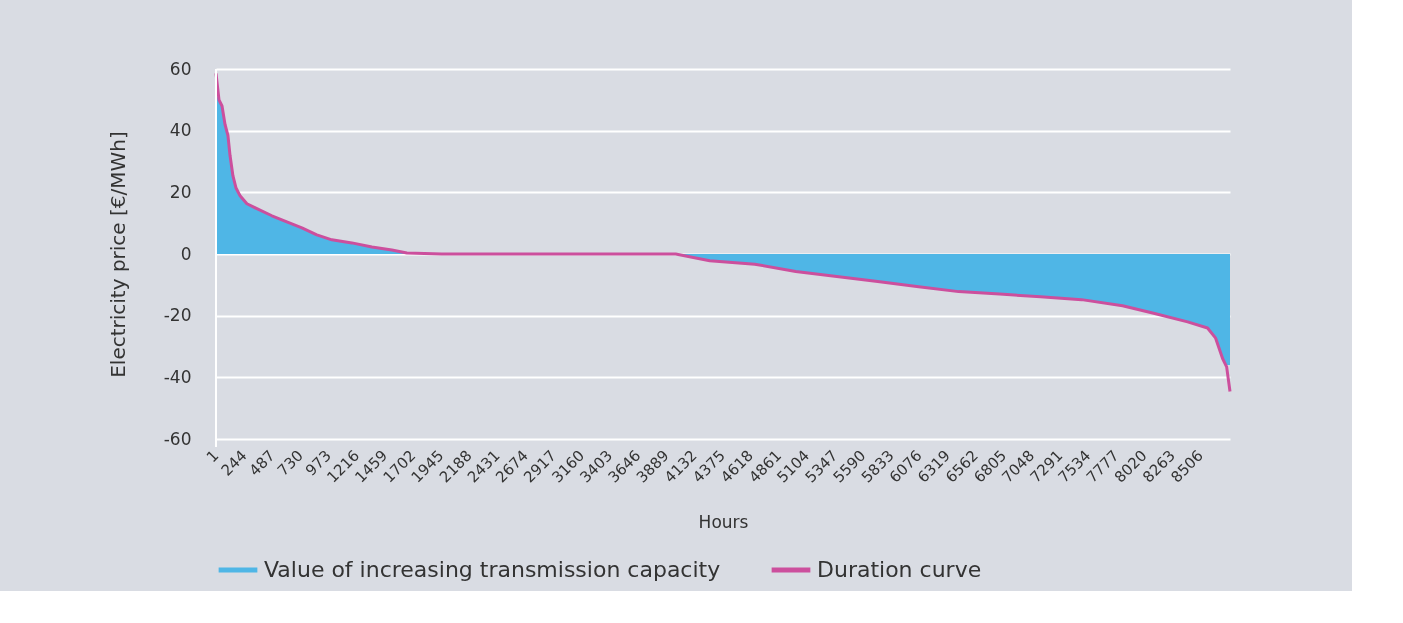 This screenshot has height=623, width=1403. I want to click on x-tick-label: 1, so click(212, 456).